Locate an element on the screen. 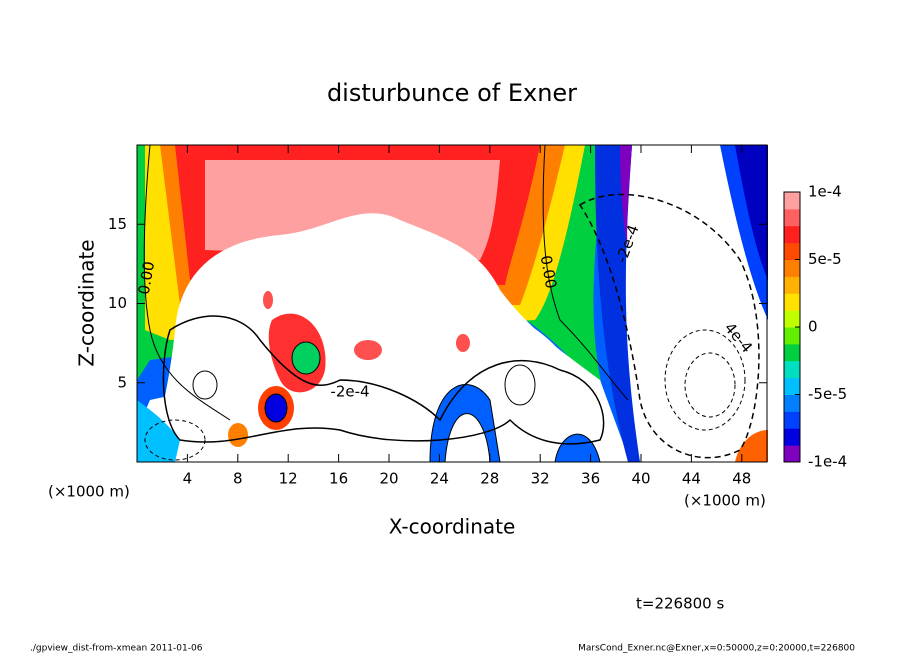 This screenshot has width=904, height=654. y-axis-label: Z-coordinate is located at coordinates (87, 302).